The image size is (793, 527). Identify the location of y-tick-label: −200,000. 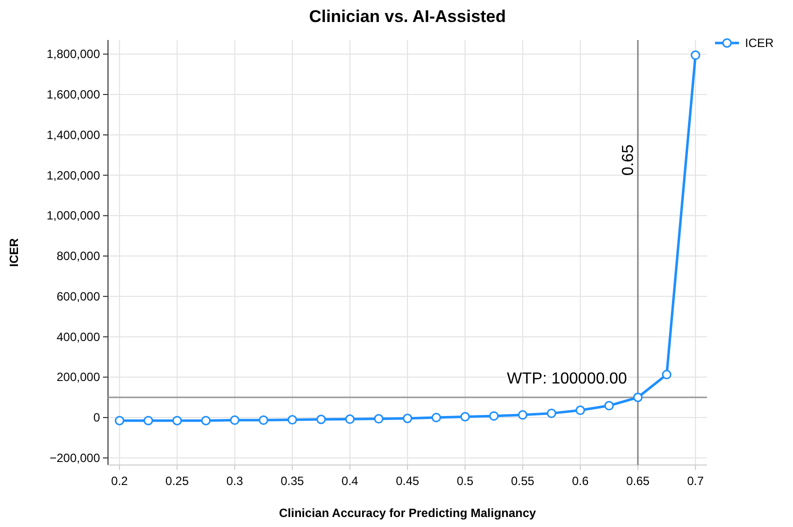
(75, 457).